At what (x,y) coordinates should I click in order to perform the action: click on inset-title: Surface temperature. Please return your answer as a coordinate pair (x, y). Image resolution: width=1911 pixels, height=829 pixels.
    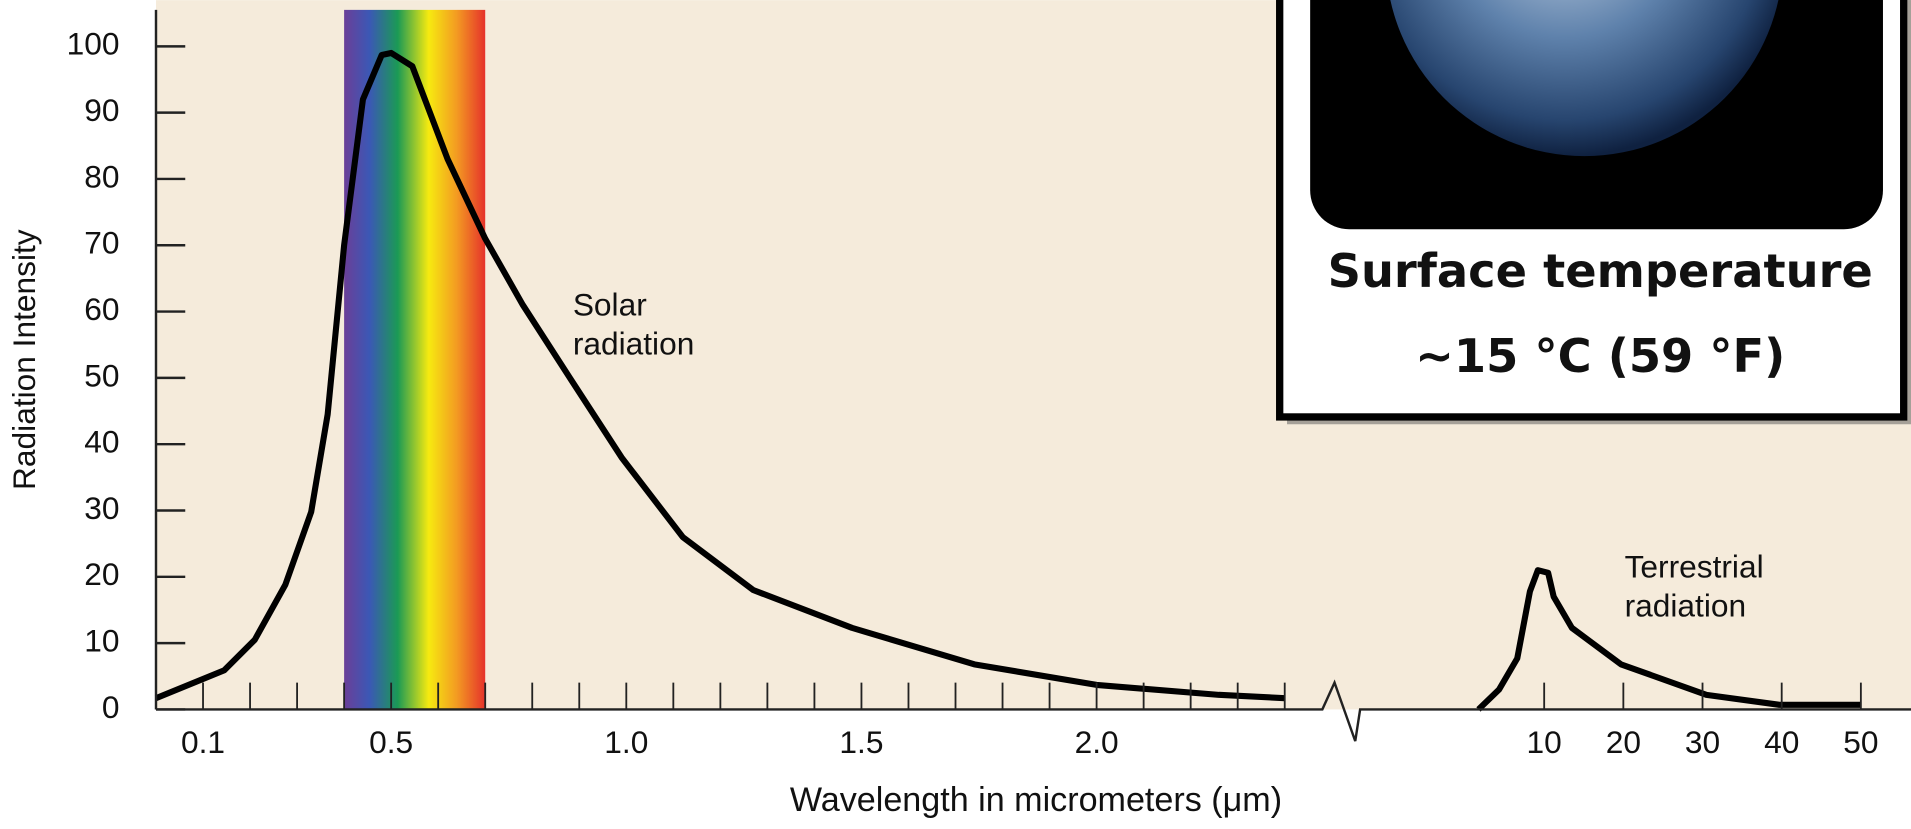
    Looking at the image, I should click on (1600, 271).